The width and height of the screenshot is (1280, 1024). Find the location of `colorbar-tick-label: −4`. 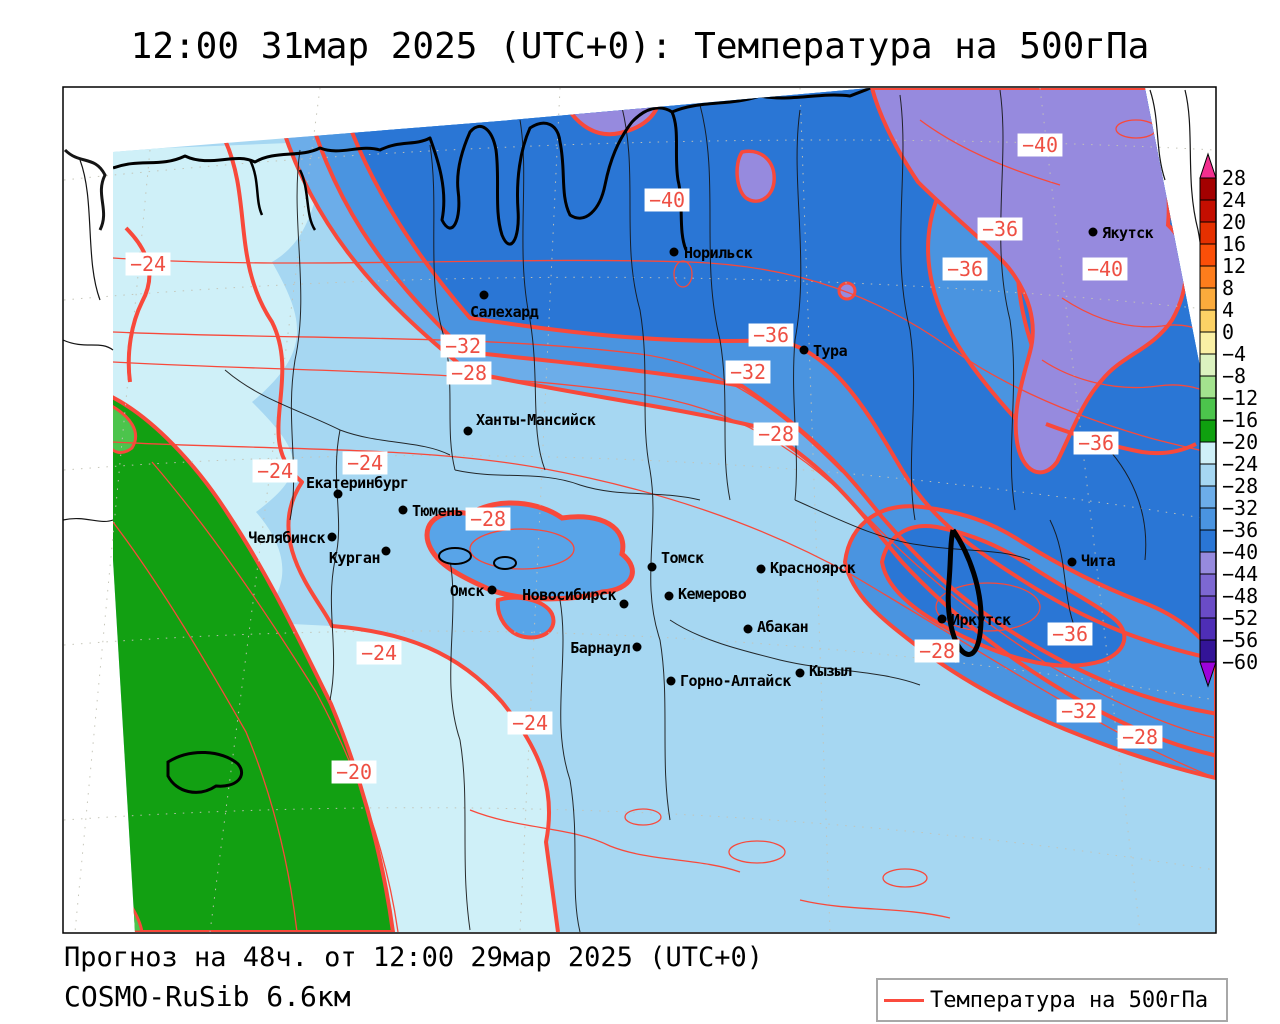

colorbar-tick-label: −4 is located at coordinates (1234, 354).